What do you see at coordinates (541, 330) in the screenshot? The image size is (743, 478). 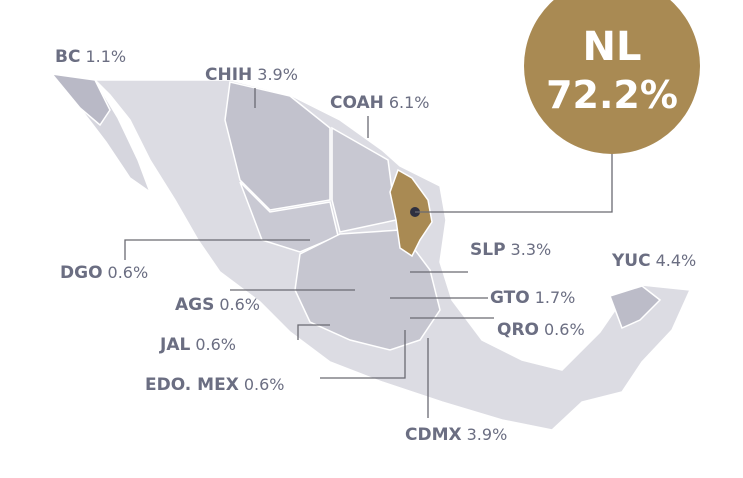 I see `state-label: QRO 0.6%` at bounding box center [541, 330].